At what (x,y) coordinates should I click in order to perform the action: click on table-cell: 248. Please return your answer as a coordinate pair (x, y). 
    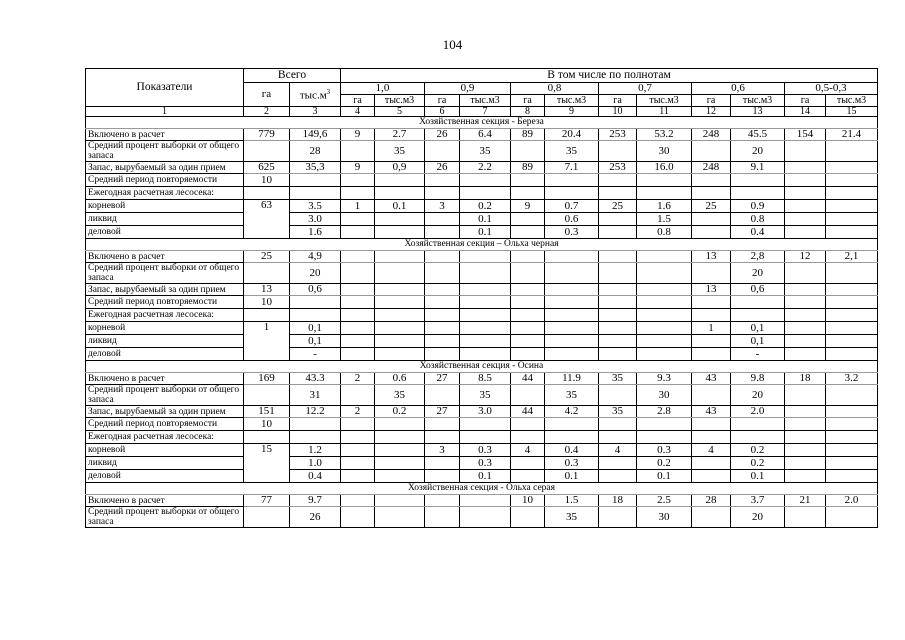
    Looking at the image, I should click on (711, 134).